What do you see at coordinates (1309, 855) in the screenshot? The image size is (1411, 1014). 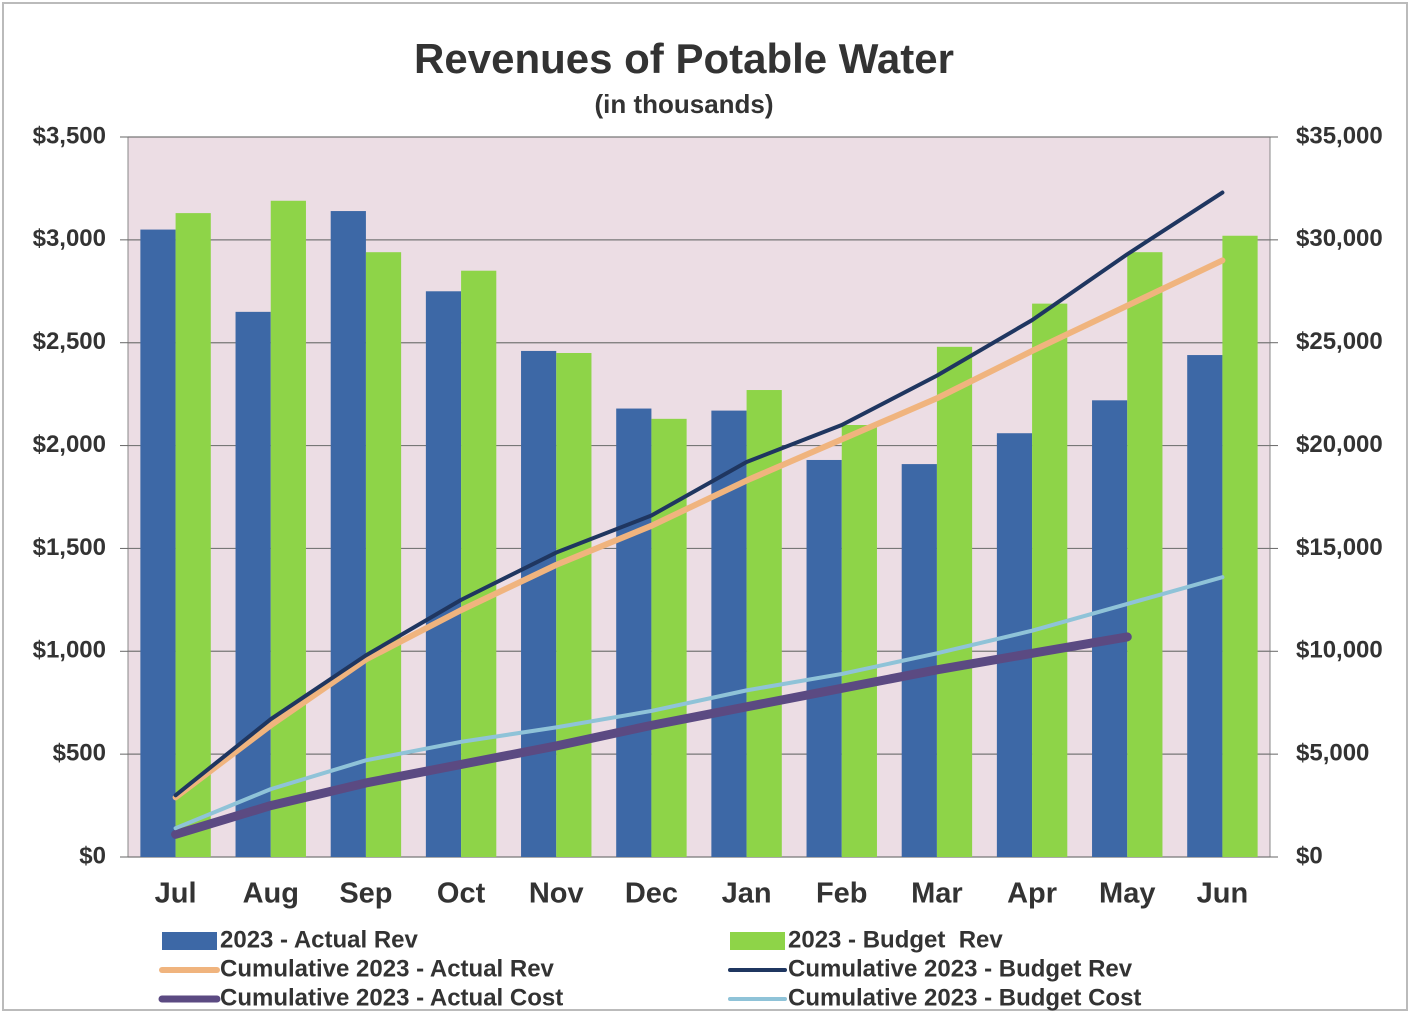 I see `y2-tick-label: $0` at bounding box center [1309, 855].